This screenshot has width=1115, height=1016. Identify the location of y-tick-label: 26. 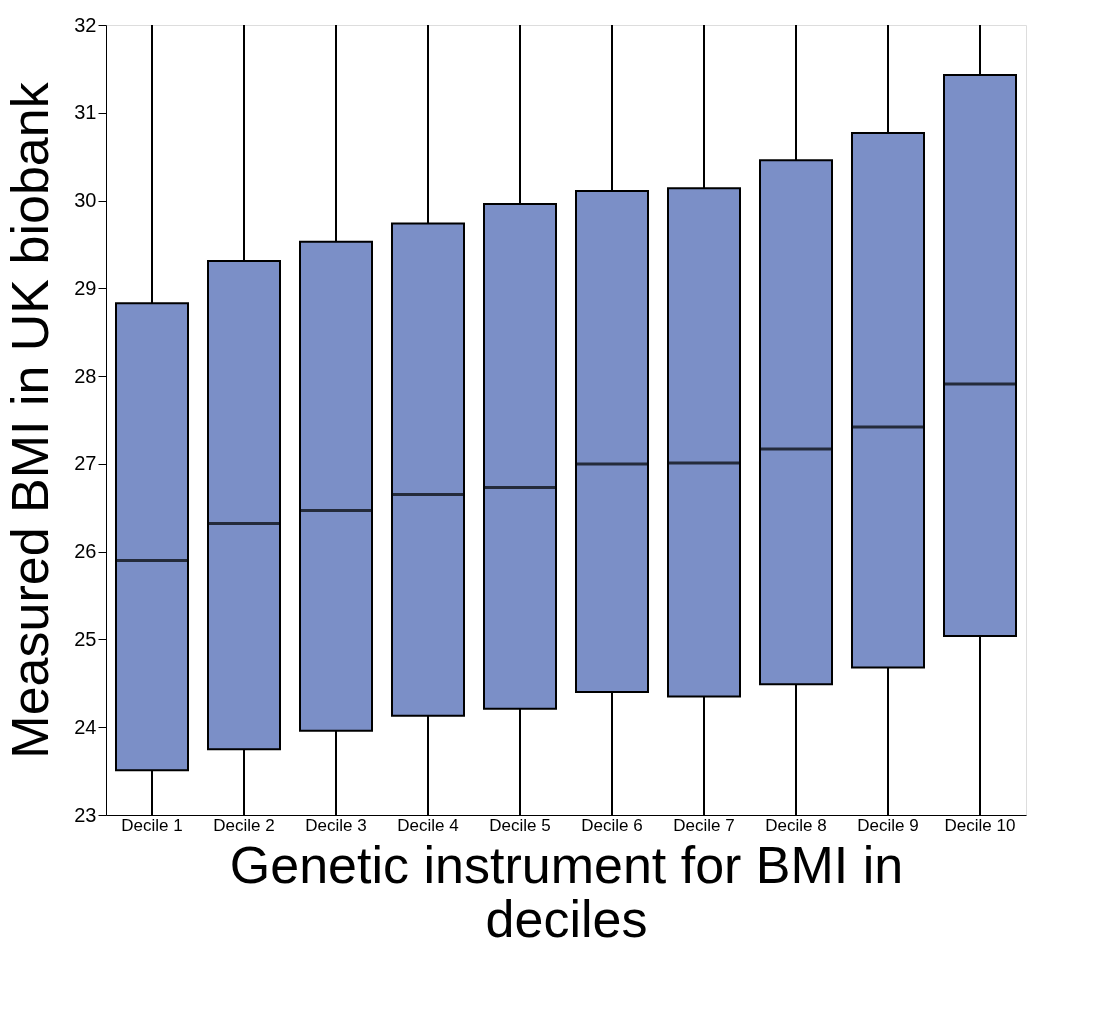
(85, 551).